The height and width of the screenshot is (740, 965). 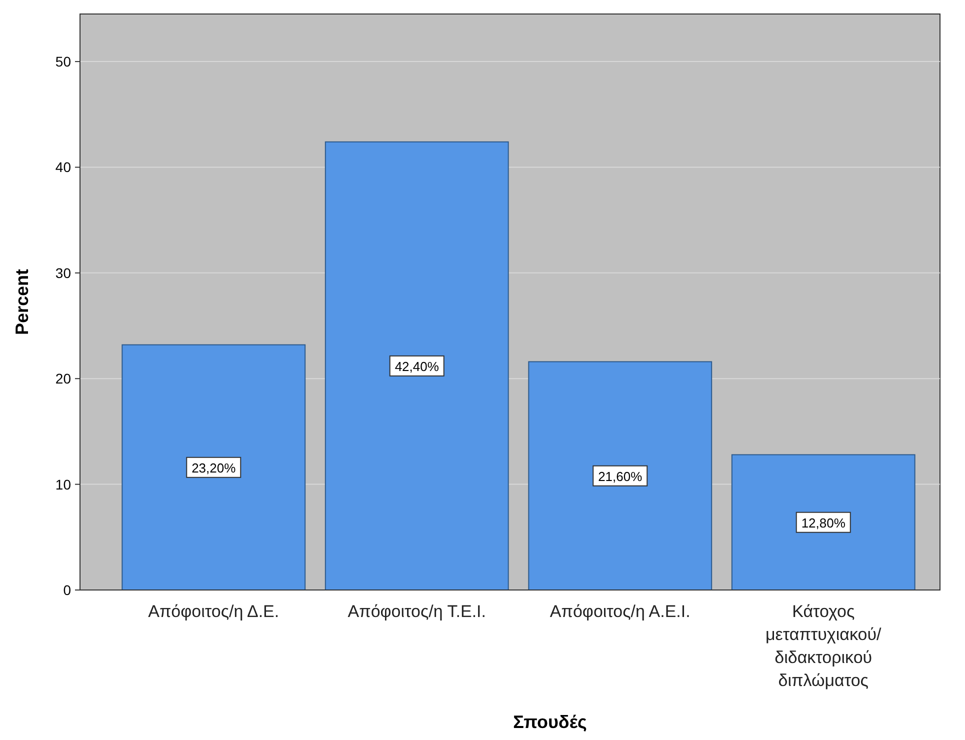 What do you see at coordinates (824, 646) in the screenshot?
I see `x-tick-label: Κάτοχος μεταπτυχιακού/ διδακτορικού διπλώματος` at bounding box center [824, 646].